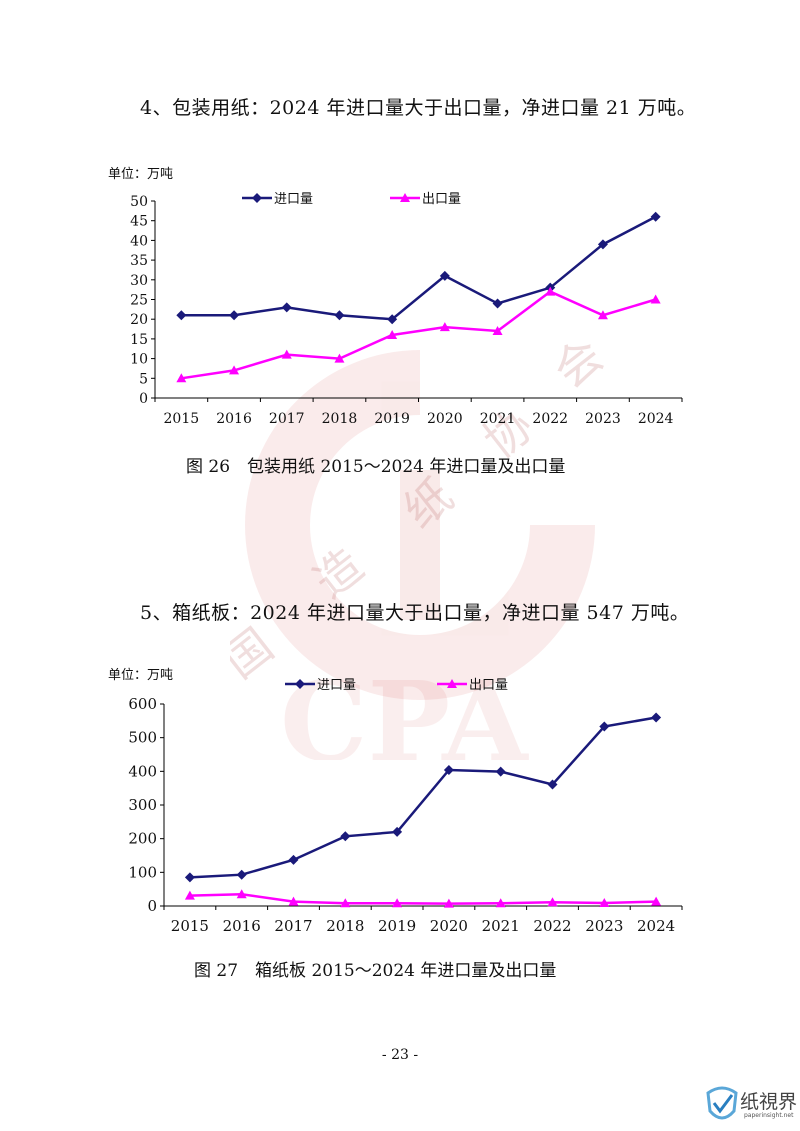 The width and height of the screenshot is (800, 1131). What do you see at coordinates (139, 261) in the screenshot?
I see `y-tick-label: 35` at bounding box center [139, 261].